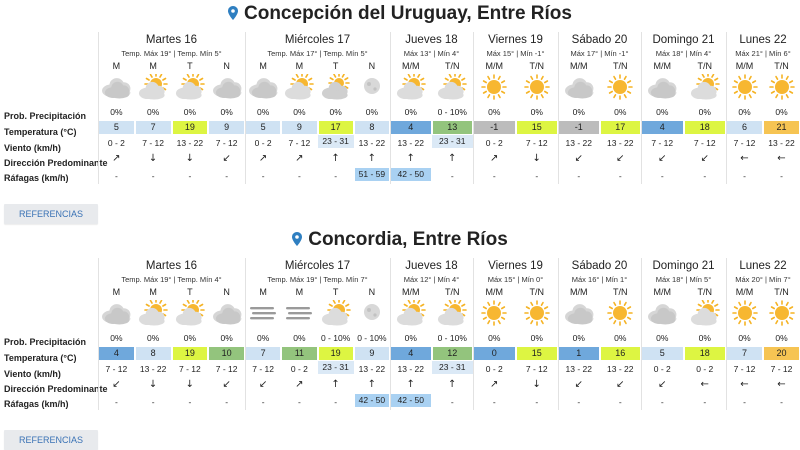 The height and width of the screenshot is (450, 800). What do you see at coordinates (662, 353) in the screenshot?
I see `temp-value: 5` at bounding box center [662, 353].